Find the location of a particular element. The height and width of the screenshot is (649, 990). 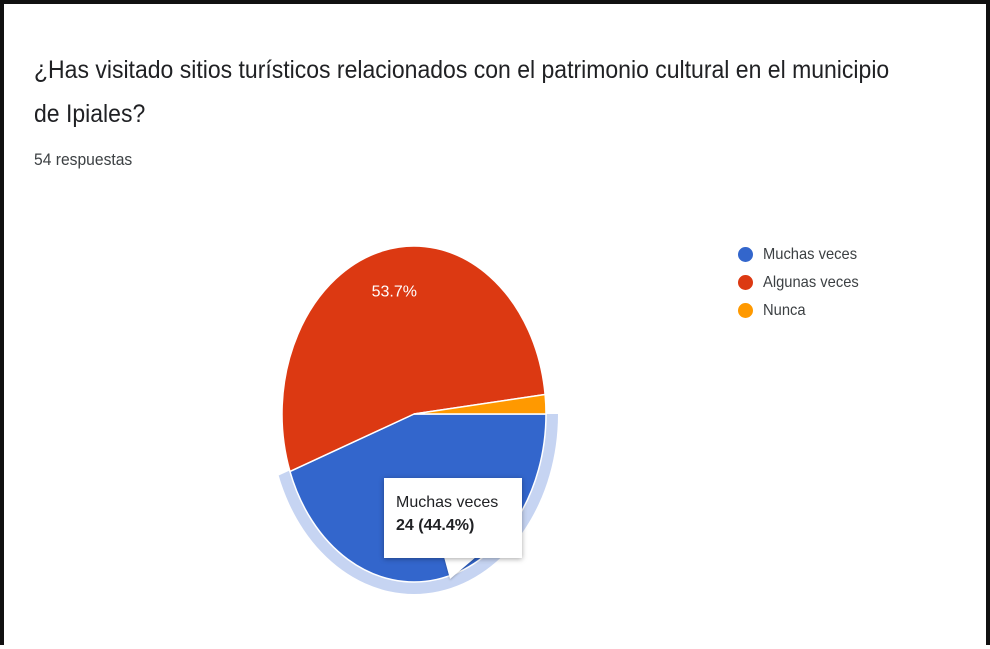

legend-item-muchas-veces: Muchas veces is located at coordinates (802, 254).